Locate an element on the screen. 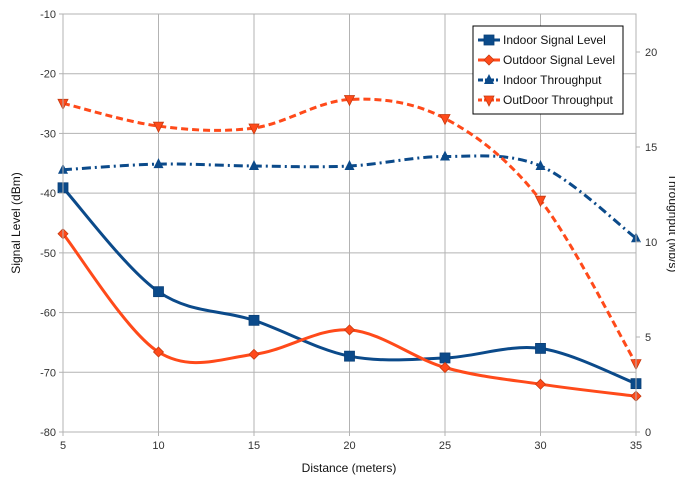  y-left-tick-label: -10 is located at coordinates (48, 15).